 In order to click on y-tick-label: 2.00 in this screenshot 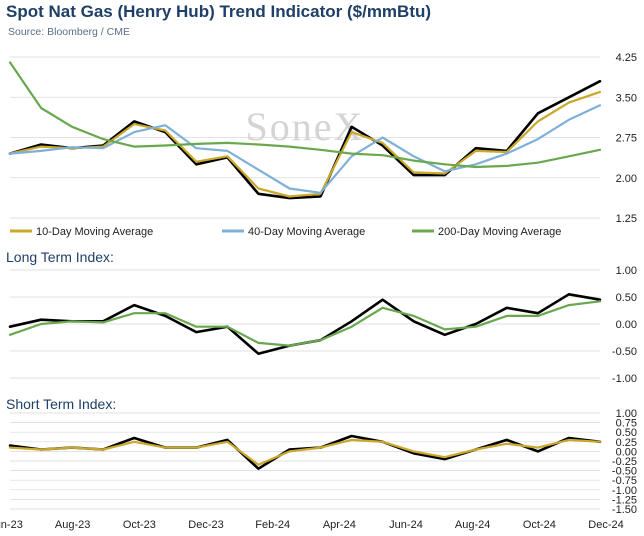, I will do `click(626, 179)`.